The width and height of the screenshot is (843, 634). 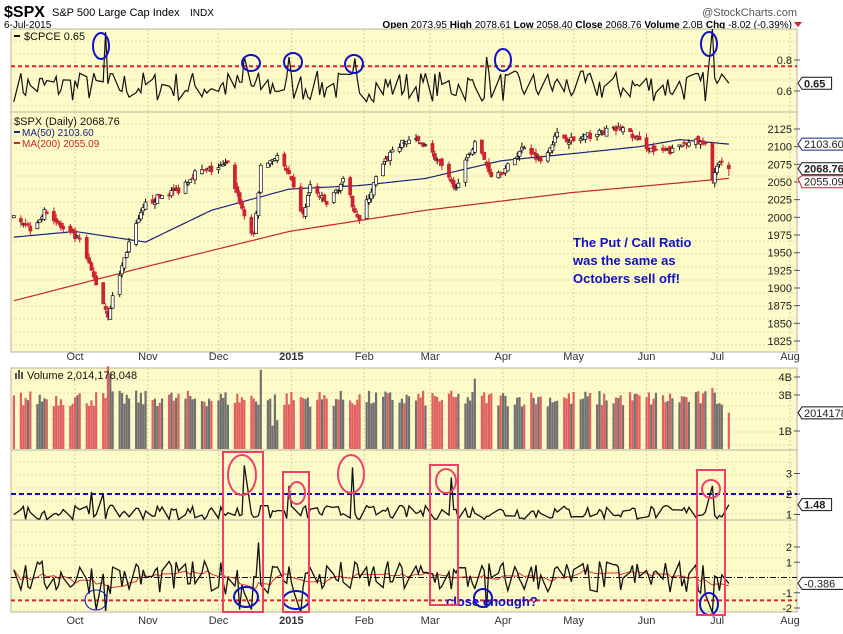 What do you see at coordinates (780, 289) in the screenshot?
I see `axis-label: 1900` at bounding box center [780, 289].